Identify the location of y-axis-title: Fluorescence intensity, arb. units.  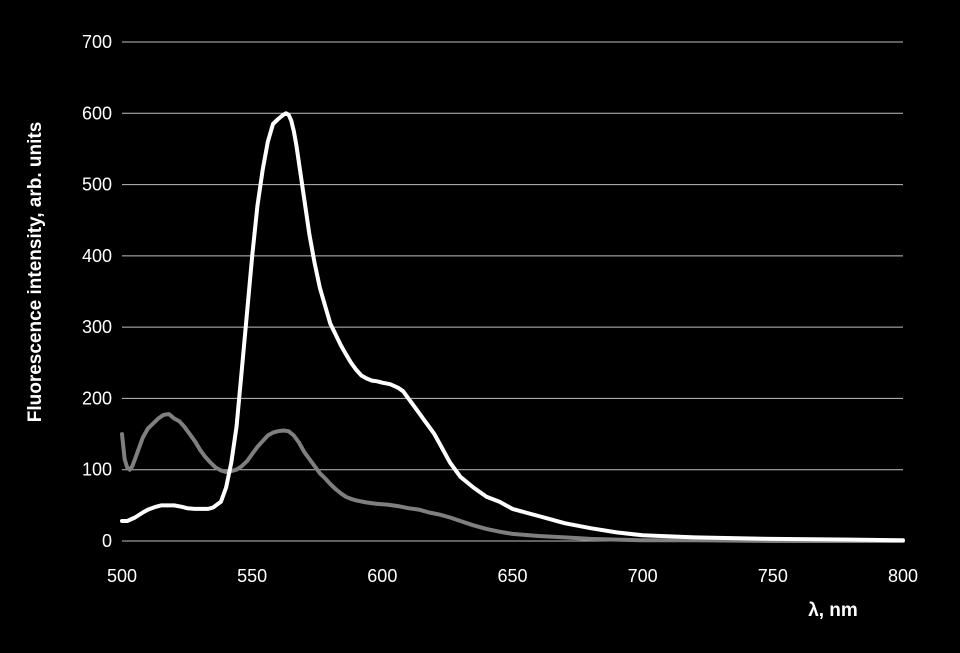
(35, 272).